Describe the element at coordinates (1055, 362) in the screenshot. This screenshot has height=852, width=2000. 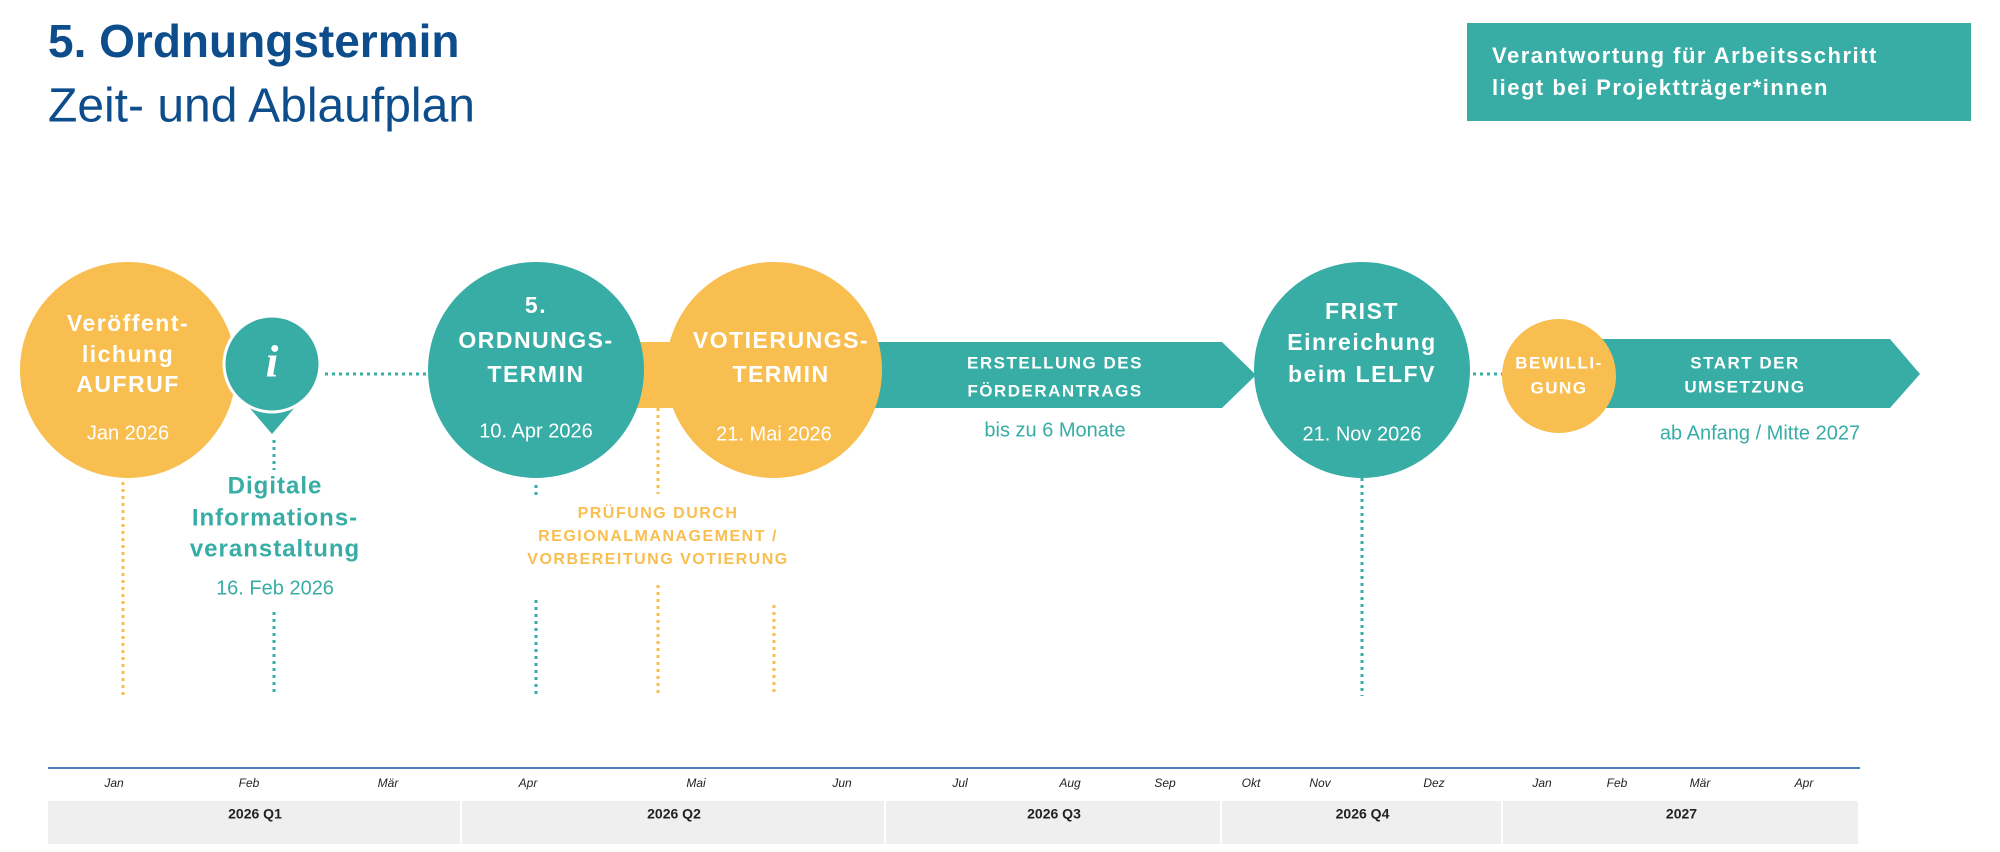
I see `node-label: ERSTELLUNG DES` at that location.